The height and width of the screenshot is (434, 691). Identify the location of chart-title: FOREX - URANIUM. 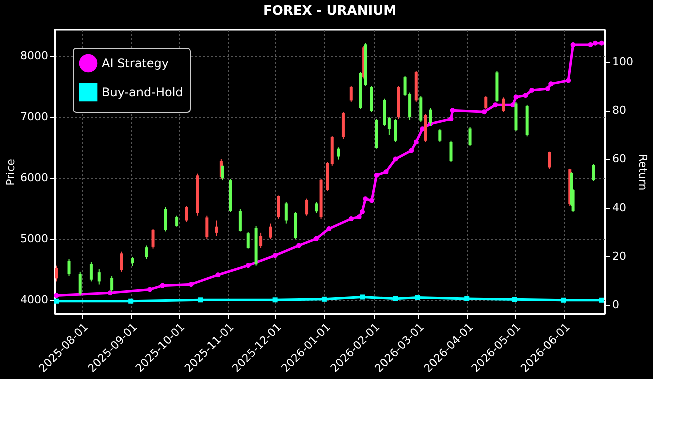
(330, 11).